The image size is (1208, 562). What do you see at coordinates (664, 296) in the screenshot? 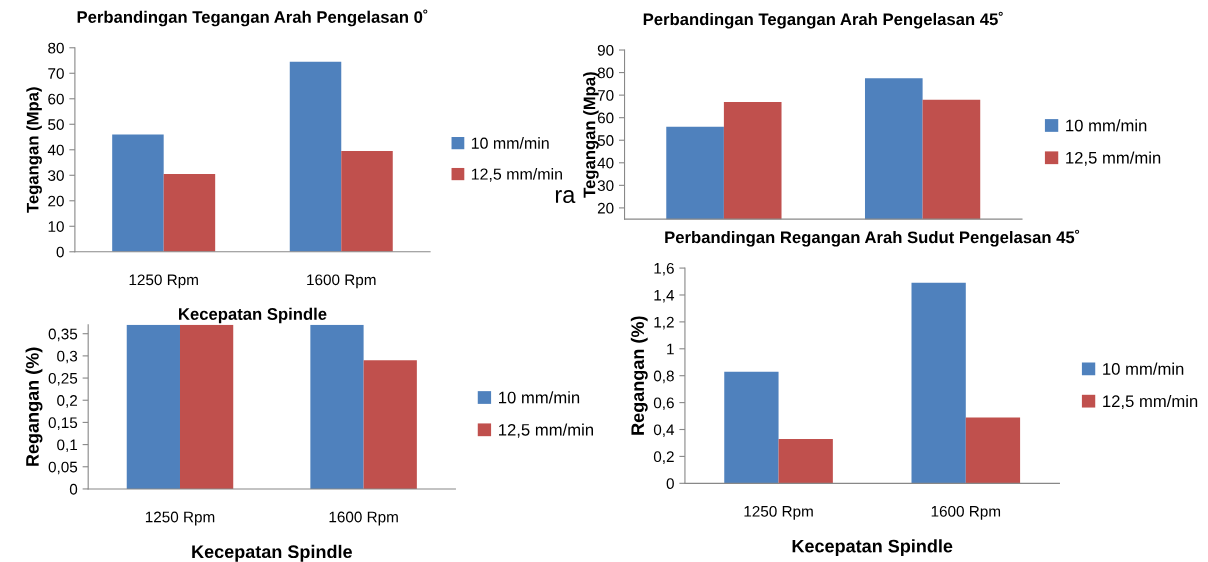
I see `y-tick-label: 1,4` at bounding box center [664, 296].